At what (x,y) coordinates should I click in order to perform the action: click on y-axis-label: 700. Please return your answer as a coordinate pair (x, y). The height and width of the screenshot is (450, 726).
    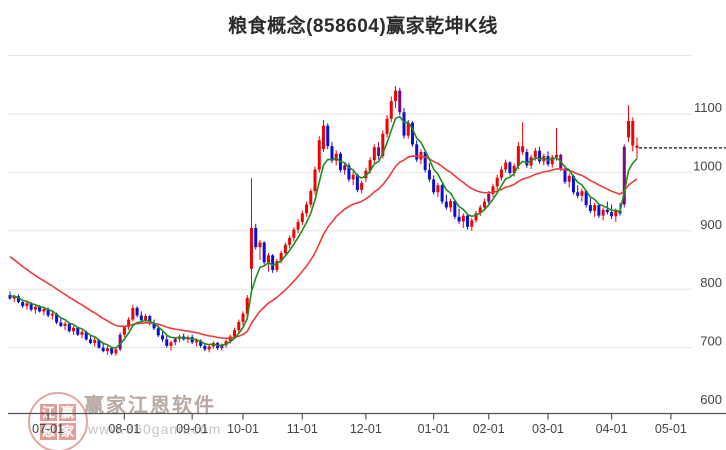
    Looking at the image, I should click on (711, 341).